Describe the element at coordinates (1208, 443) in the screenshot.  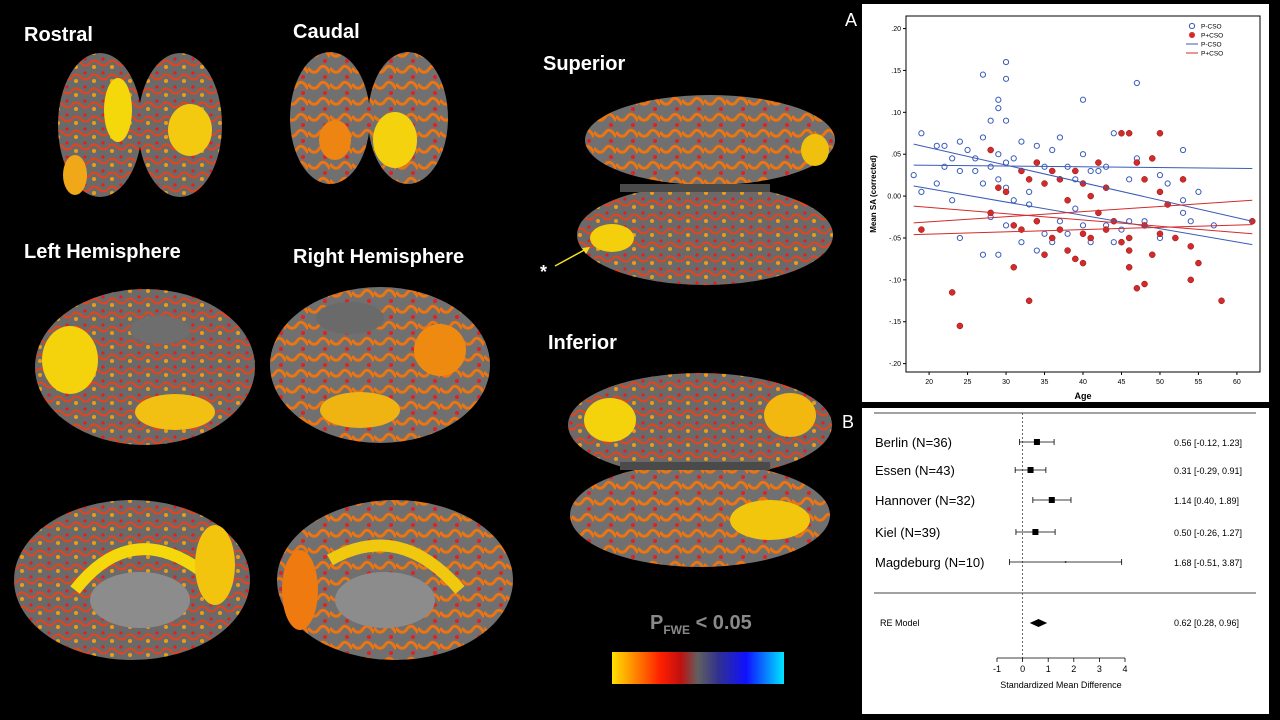
I see `ci-text: 0.56 [-0.12, 1.23]` at that location.